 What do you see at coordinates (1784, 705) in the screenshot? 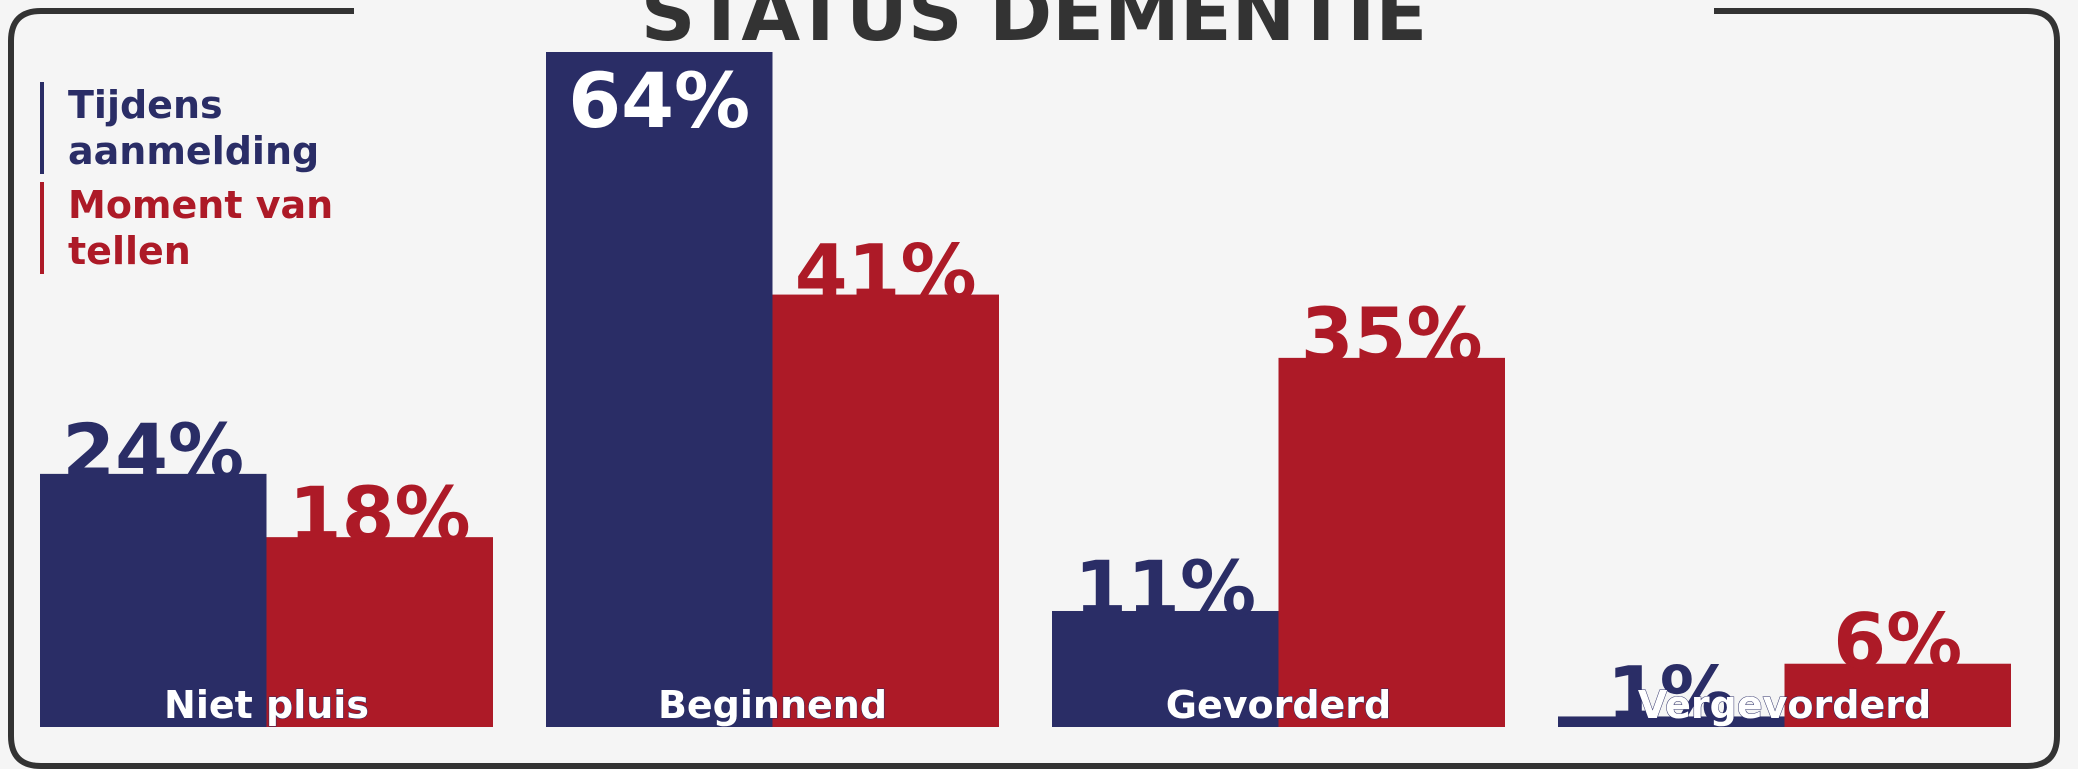
I see `category-label: Vergevorderd` at bounding box center [1784, 705].